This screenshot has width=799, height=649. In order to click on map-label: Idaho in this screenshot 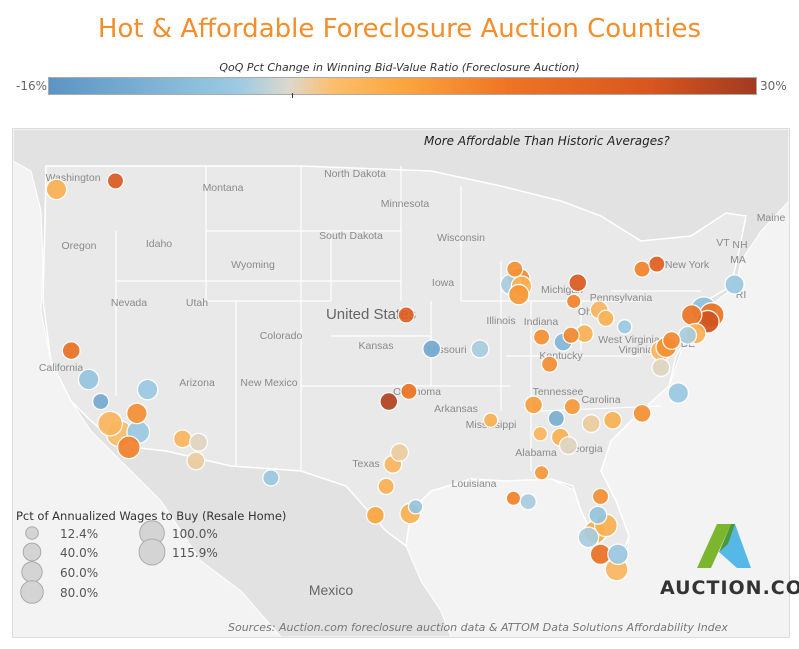, I will do `click(159, 244)`.